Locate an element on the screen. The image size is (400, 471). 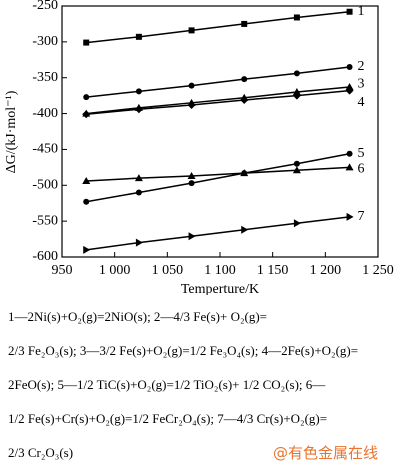
y-tick-label: -250 is located at coordinates (45, 6).